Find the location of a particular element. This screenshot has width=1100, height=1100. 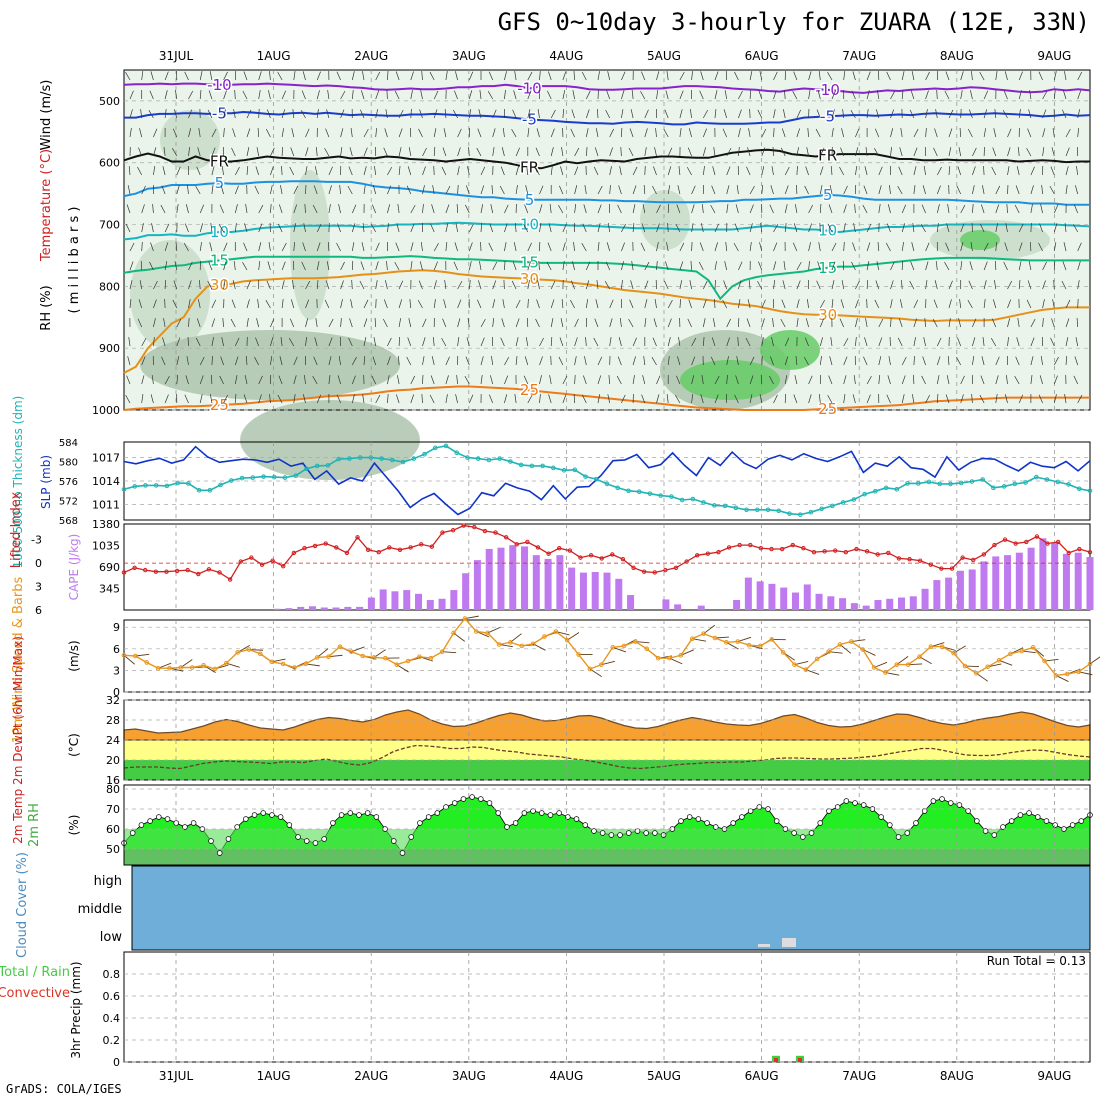

top-day-label: 5AUG is located at coordinates (664, 56).